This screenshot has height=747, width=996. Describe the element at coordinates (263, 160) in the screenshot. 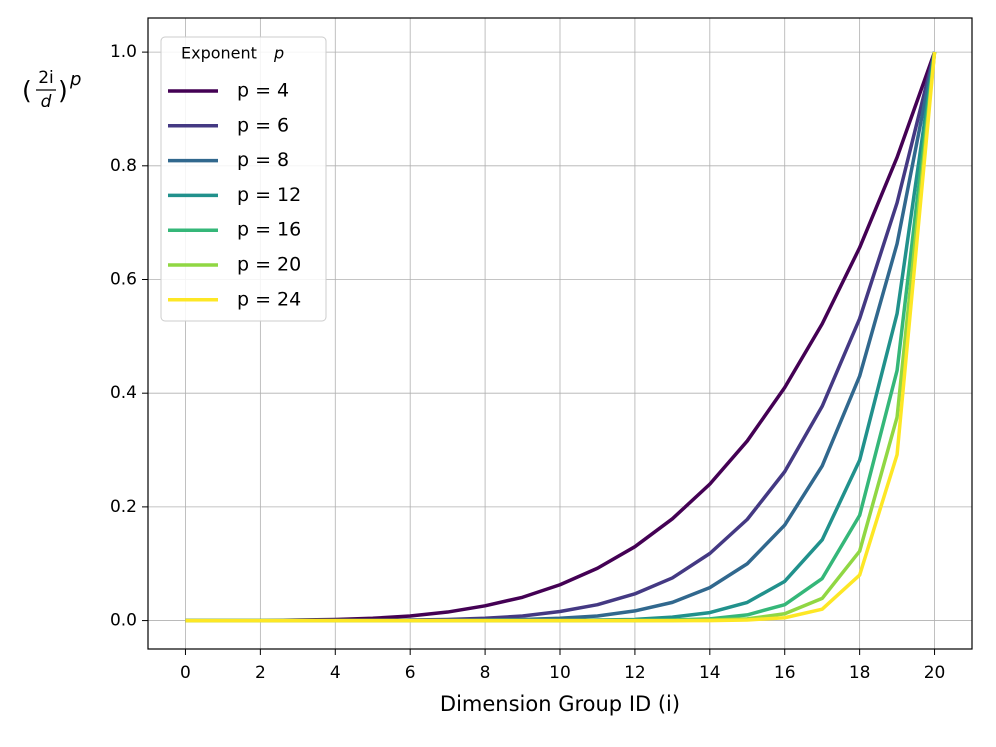

I see `legend-label: p = 8` at that location.